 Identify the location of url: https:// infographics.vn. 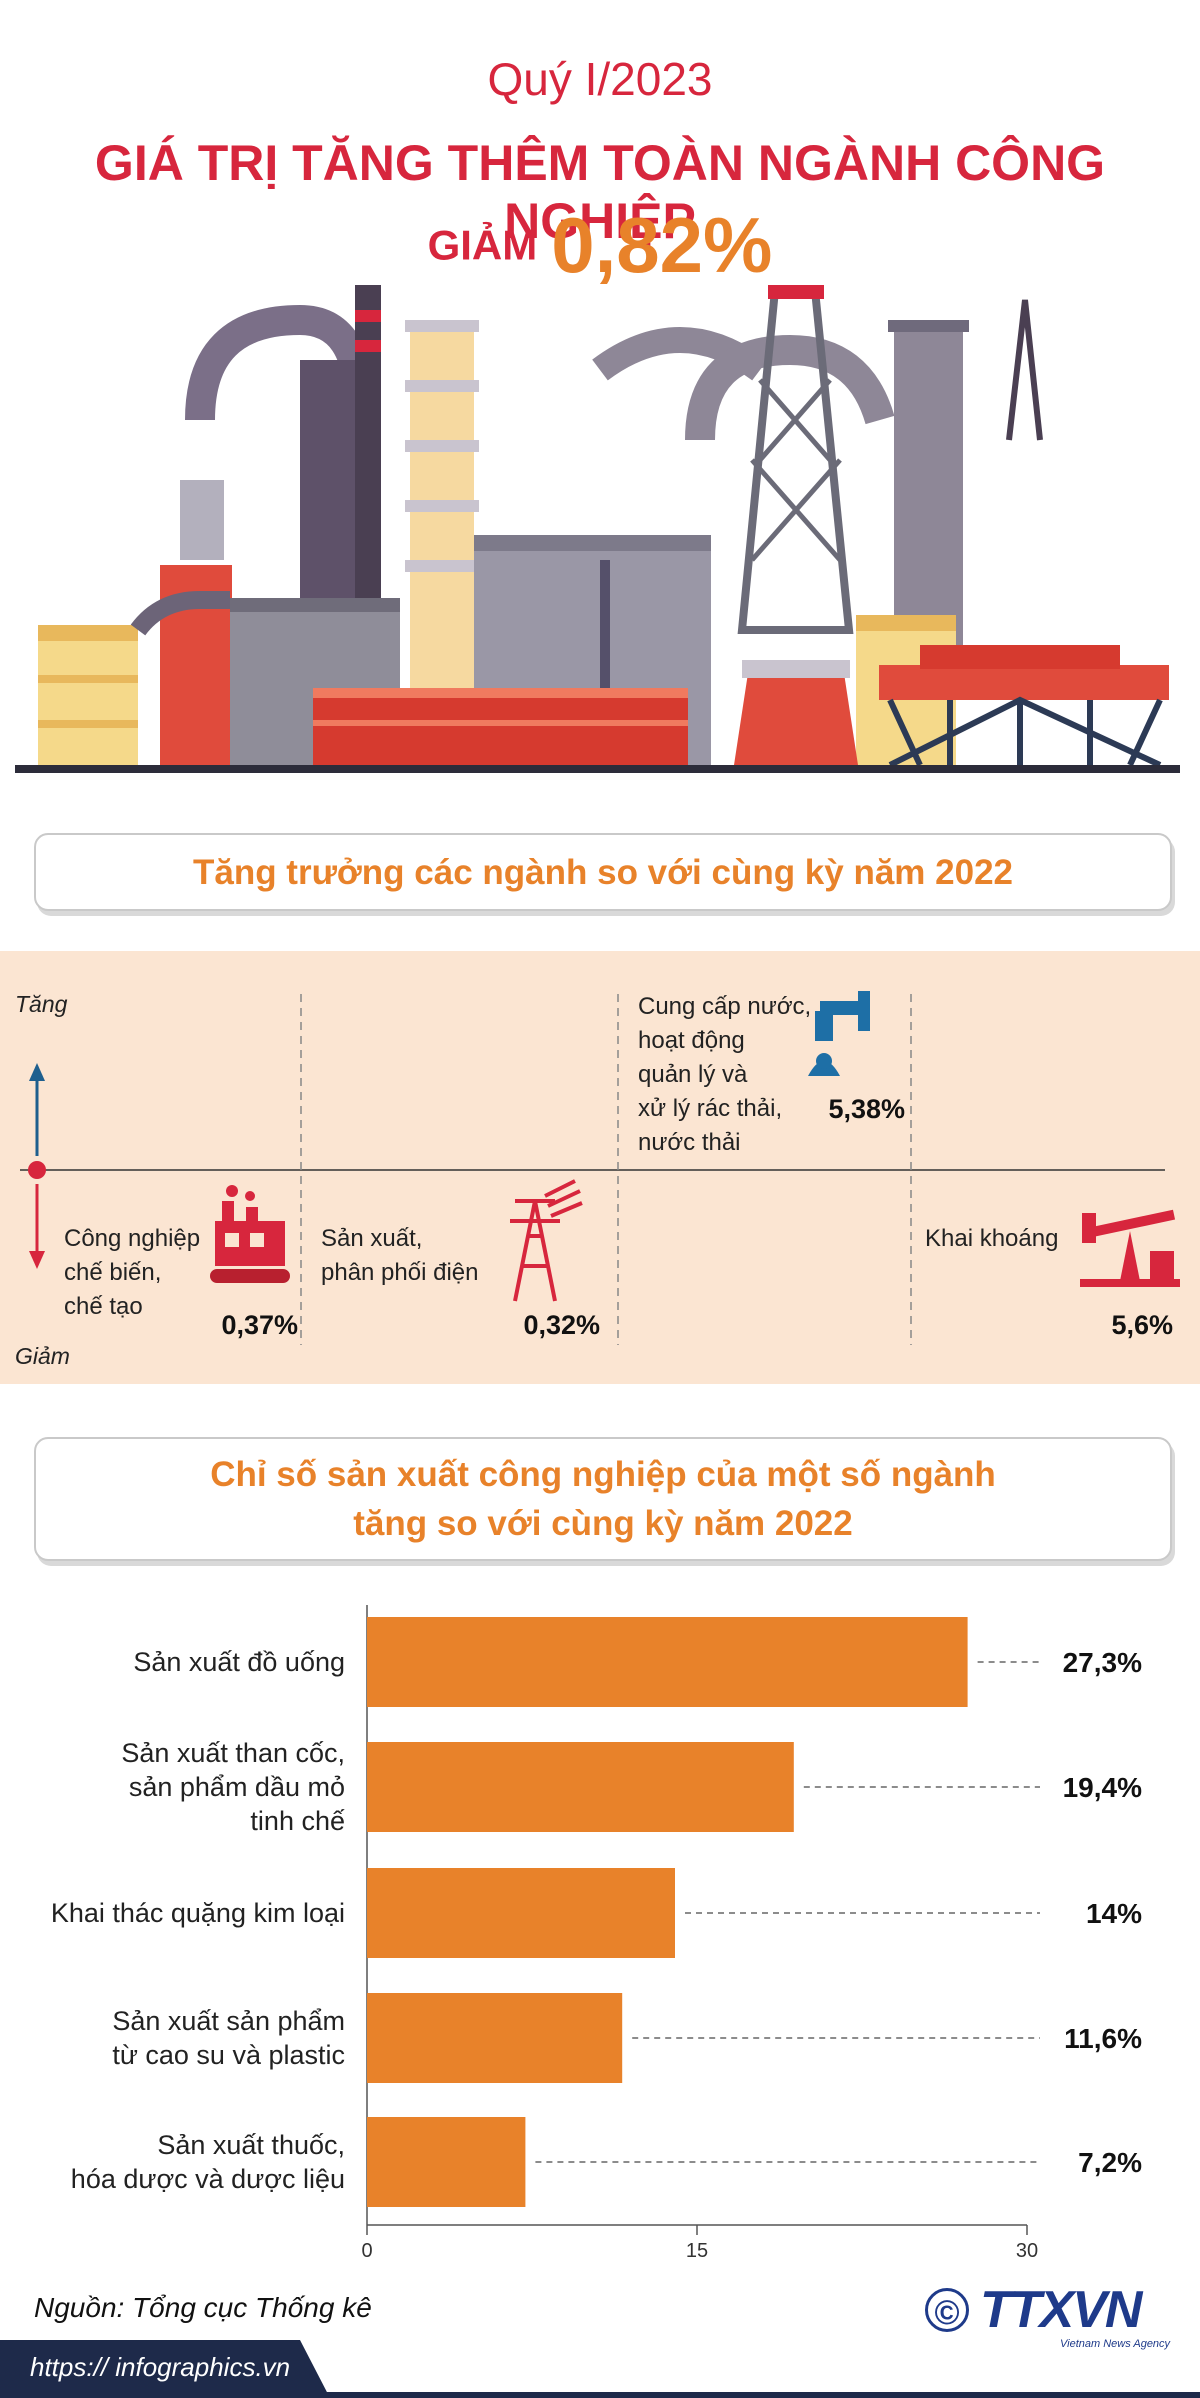
(160, 2367).